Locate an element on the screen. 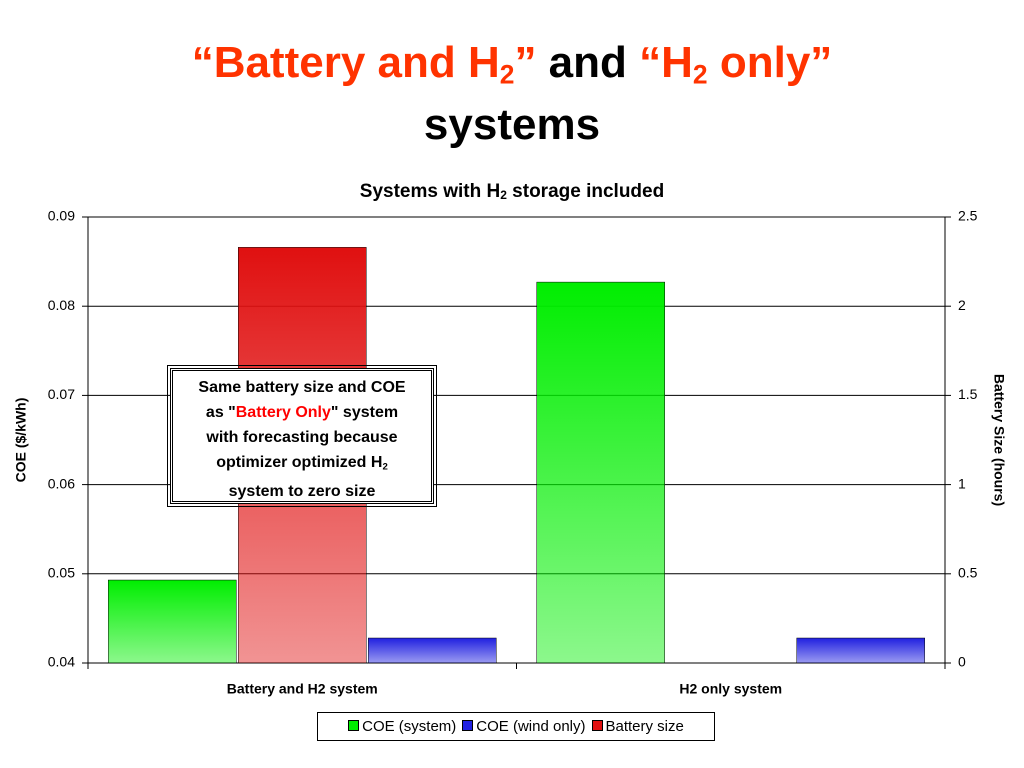 The height and width of the screenshot is (768, 1024). title-part: “Battery and H is located at coordinates (345, 62).